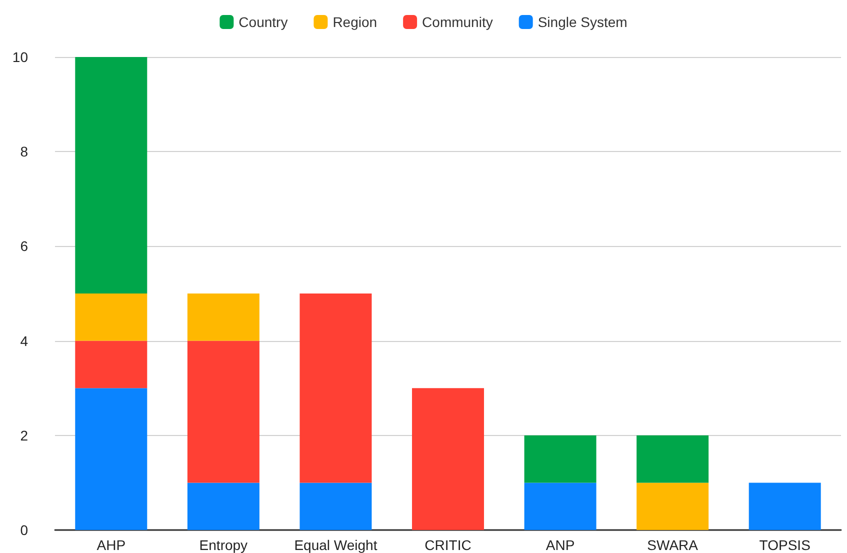 The width and height of the screenshot is (847, 553). What do you see at coordinates (673, 545) in the screenshot?
I see `x-tick-label: SWARA` at bounding box center [673, 545].